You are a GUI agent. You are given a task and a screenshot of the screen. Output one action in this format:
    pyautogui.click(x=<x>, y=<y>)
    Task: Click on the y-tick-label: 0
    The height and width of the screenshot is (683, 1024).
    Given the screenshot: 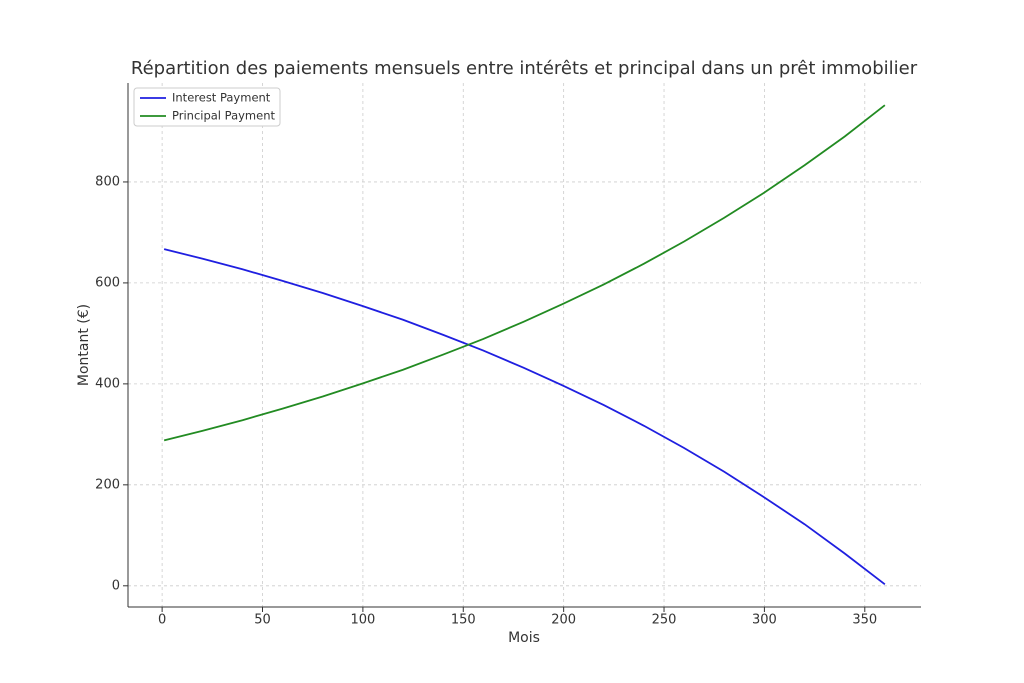 What is the action you would take?
    pyautogui.click(x=116, y=585)
    